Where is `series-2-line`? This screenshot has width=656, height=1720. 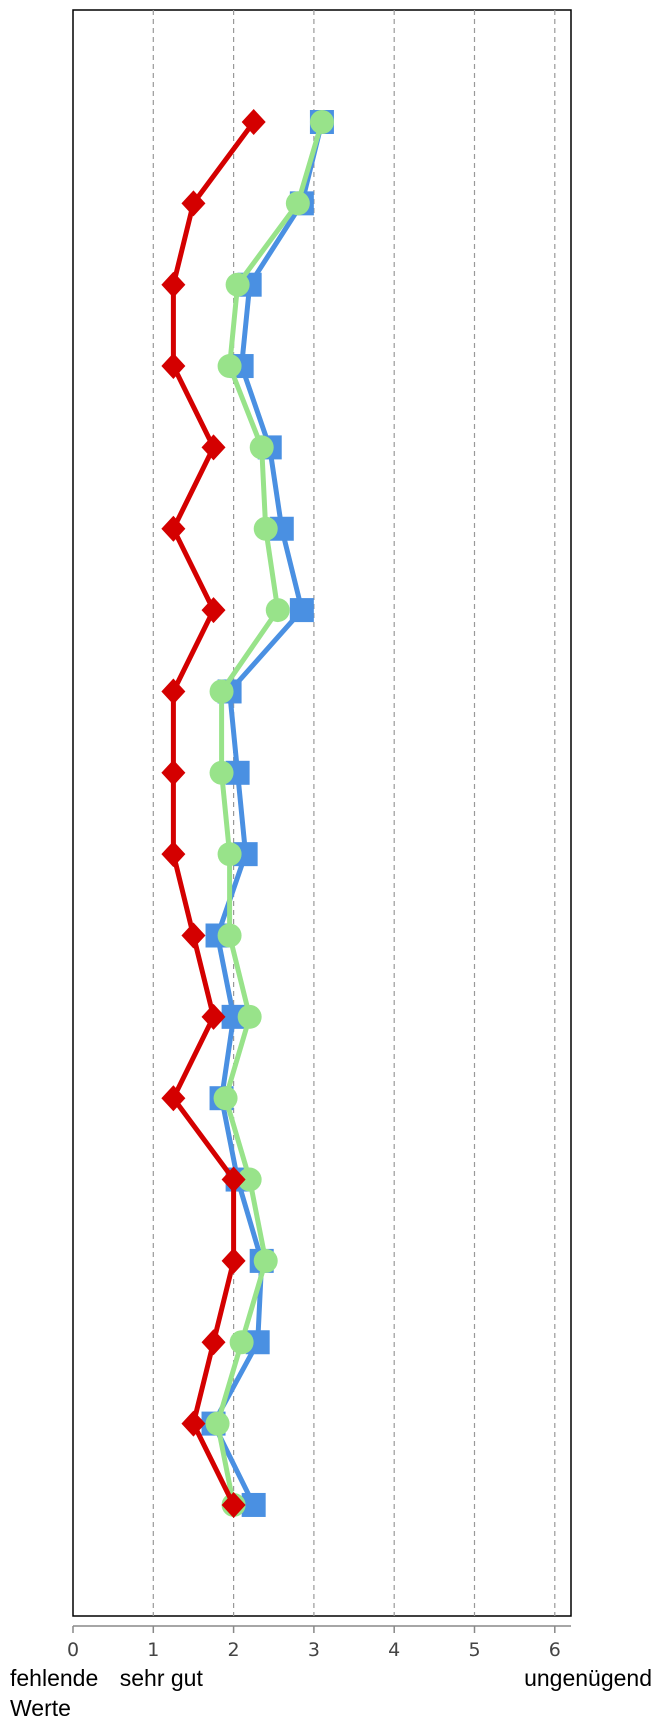 series-2-line is located at coordinates (213, 813).